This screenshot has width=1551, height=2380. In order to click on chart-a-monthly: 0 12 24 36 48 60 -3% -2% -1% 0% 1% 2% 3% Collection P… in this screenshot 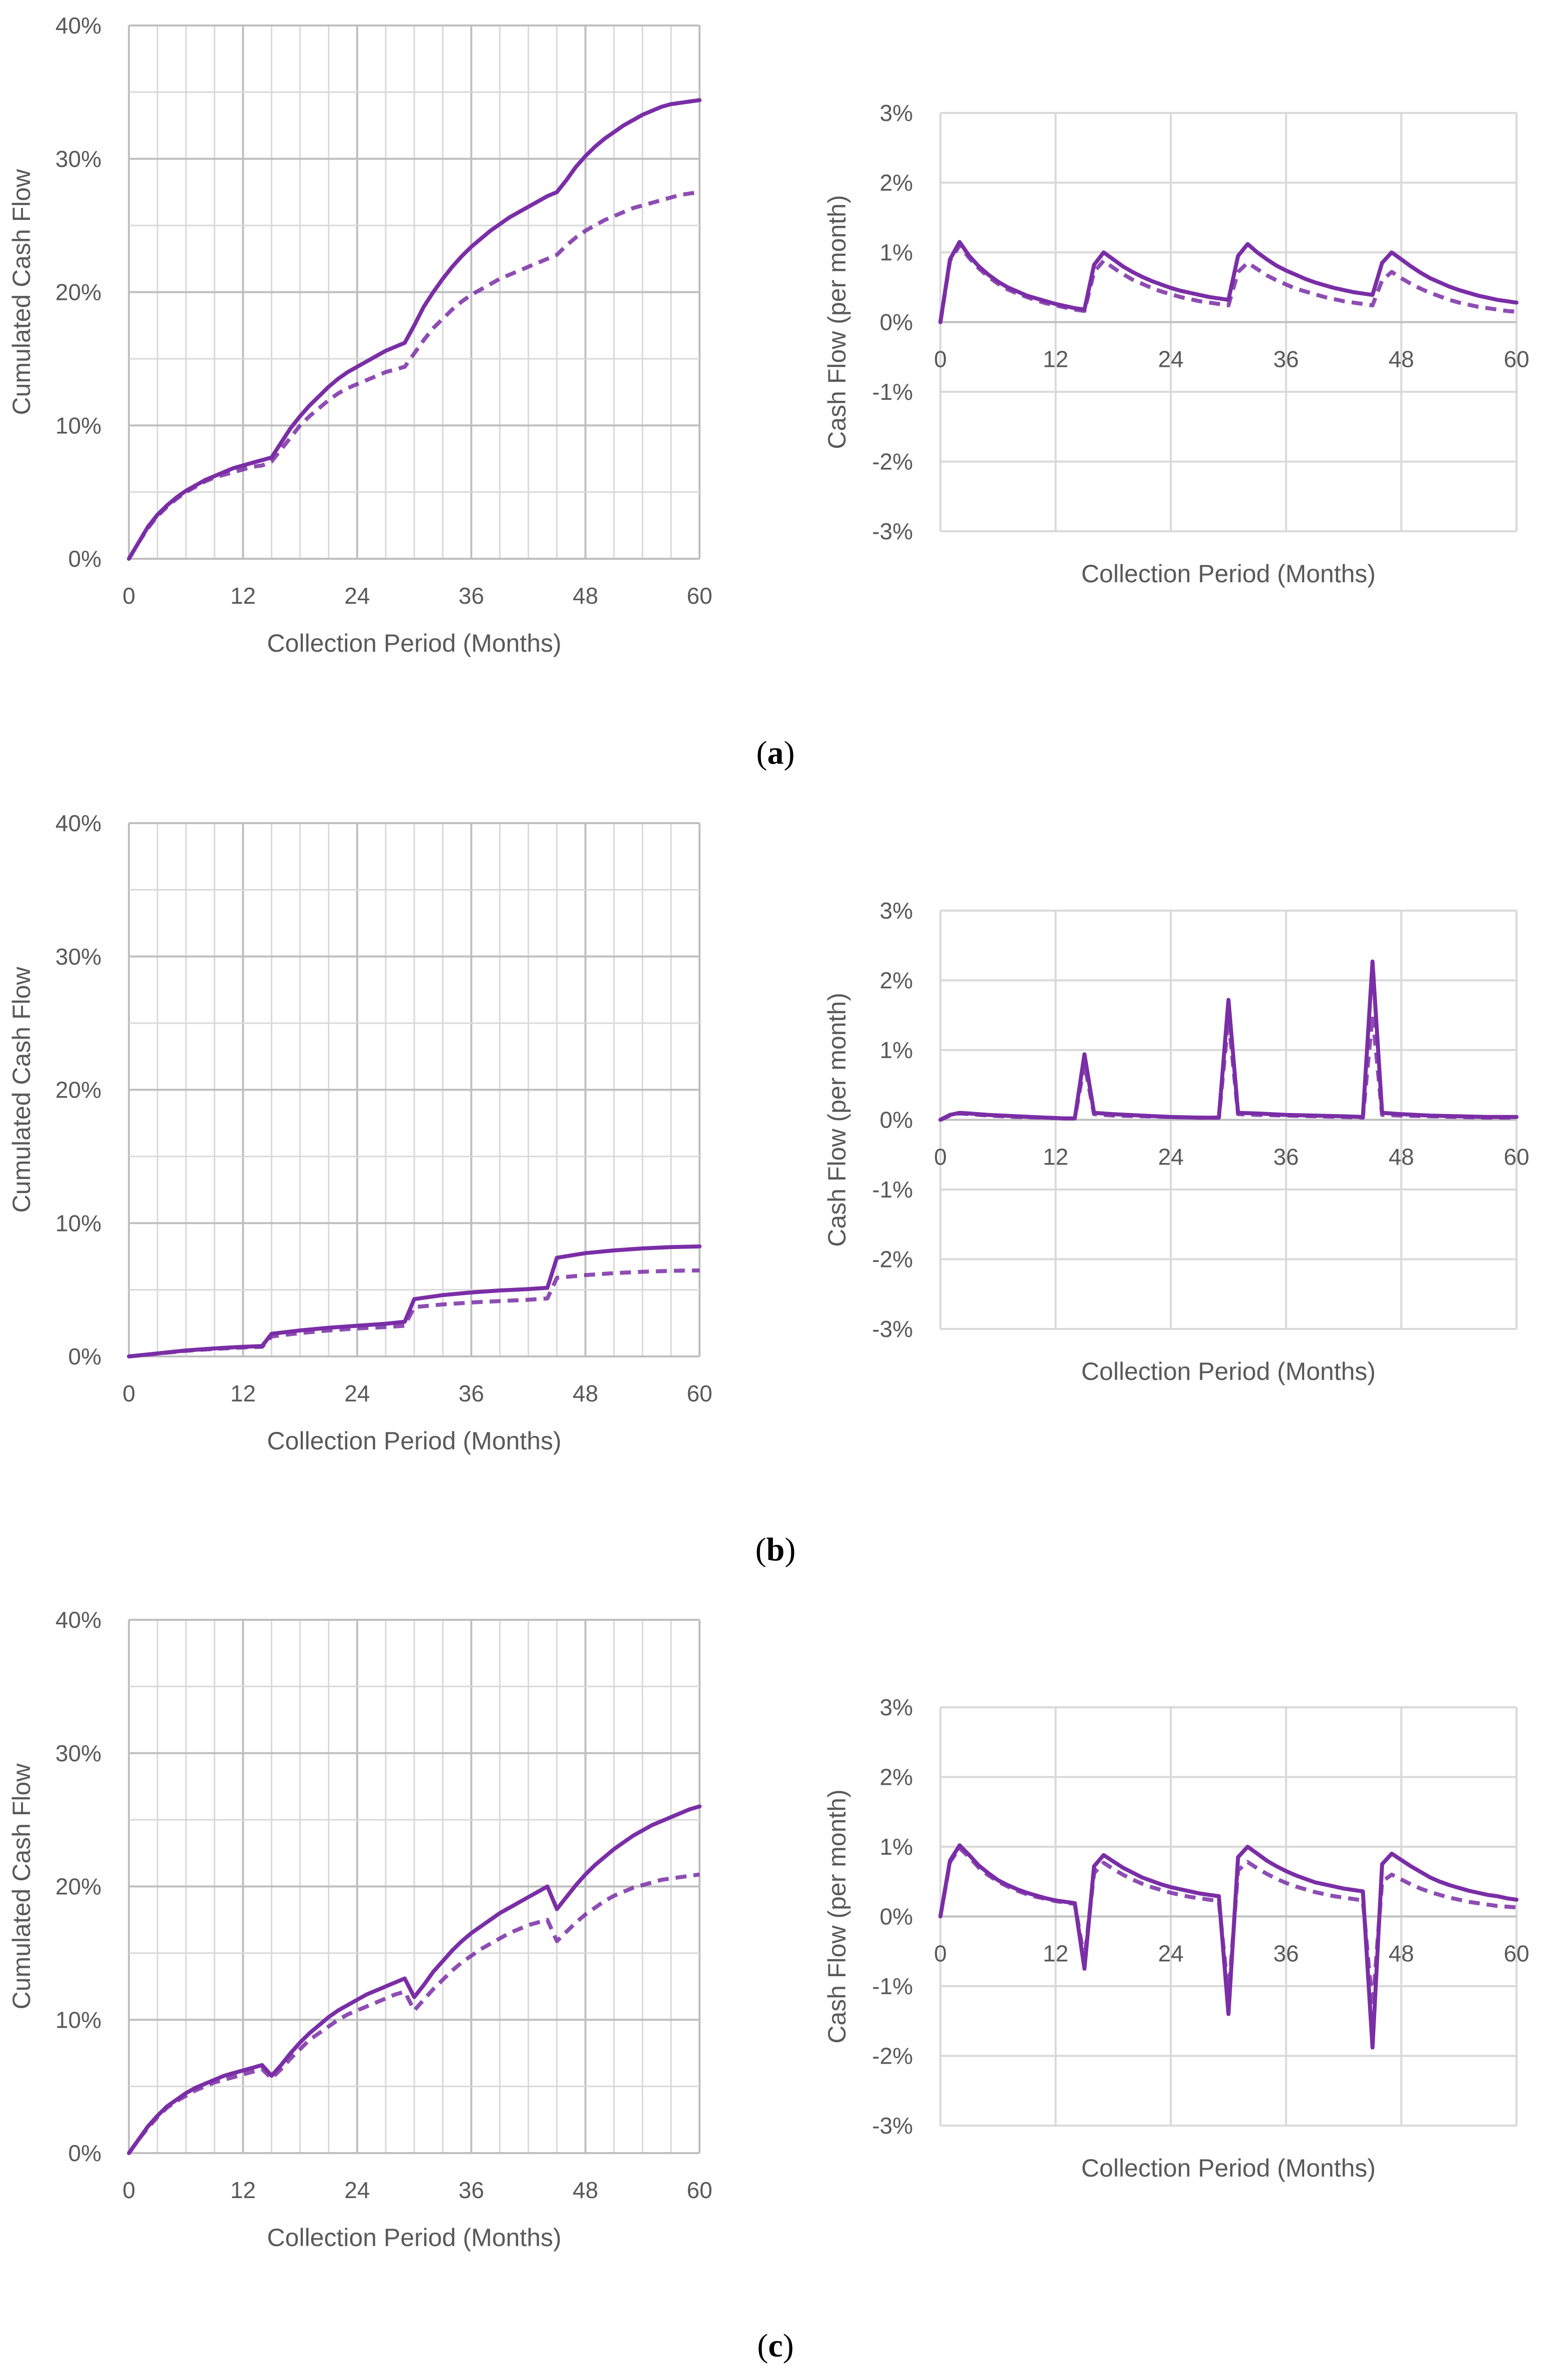, I will do `click(1176, 344)`.